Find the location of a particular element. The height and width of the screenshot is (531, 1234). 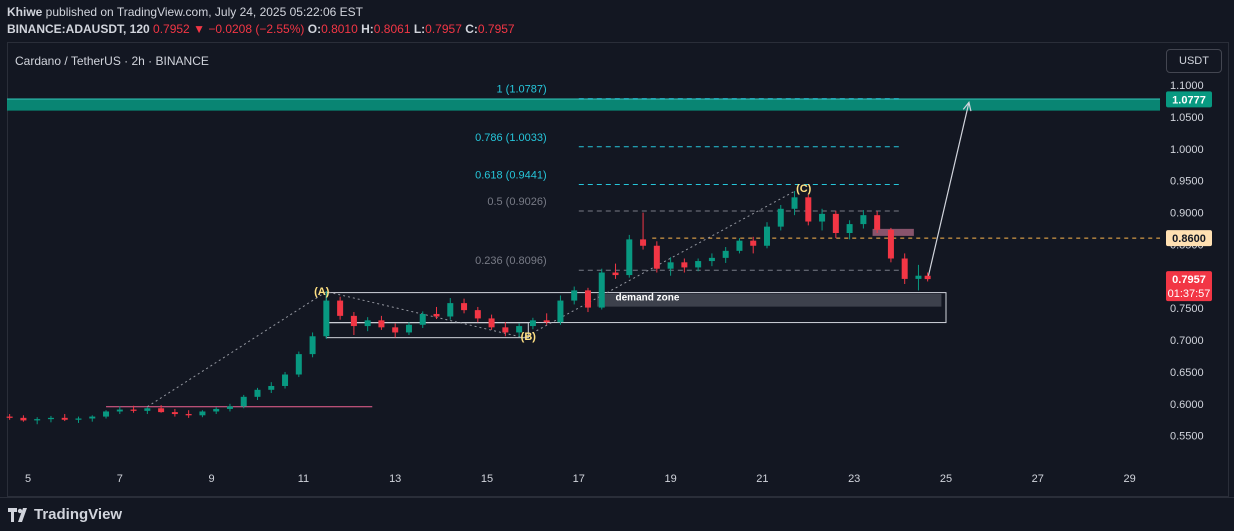

low-value: 0.7957 is located at coordinates (443, 29).